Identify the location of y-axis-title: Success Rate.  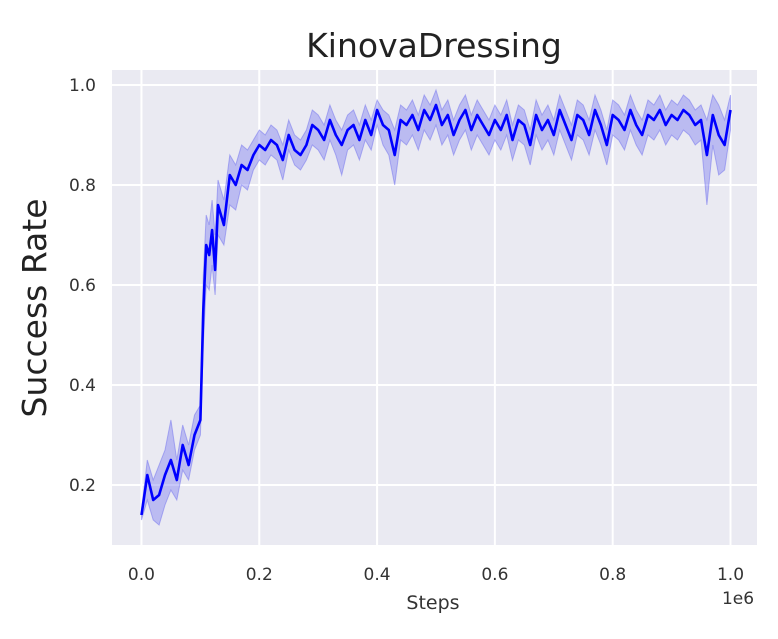
(34, 308).